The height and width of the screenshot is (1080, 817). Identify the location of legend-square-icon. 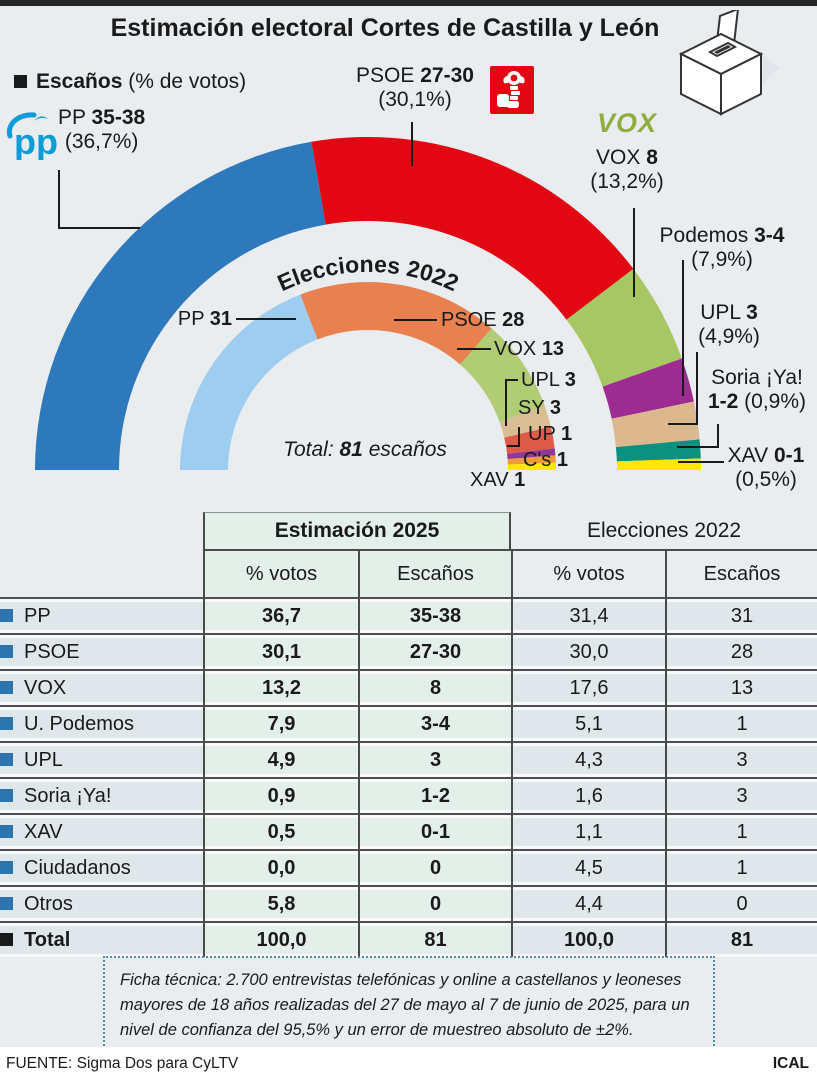
(20, 81).